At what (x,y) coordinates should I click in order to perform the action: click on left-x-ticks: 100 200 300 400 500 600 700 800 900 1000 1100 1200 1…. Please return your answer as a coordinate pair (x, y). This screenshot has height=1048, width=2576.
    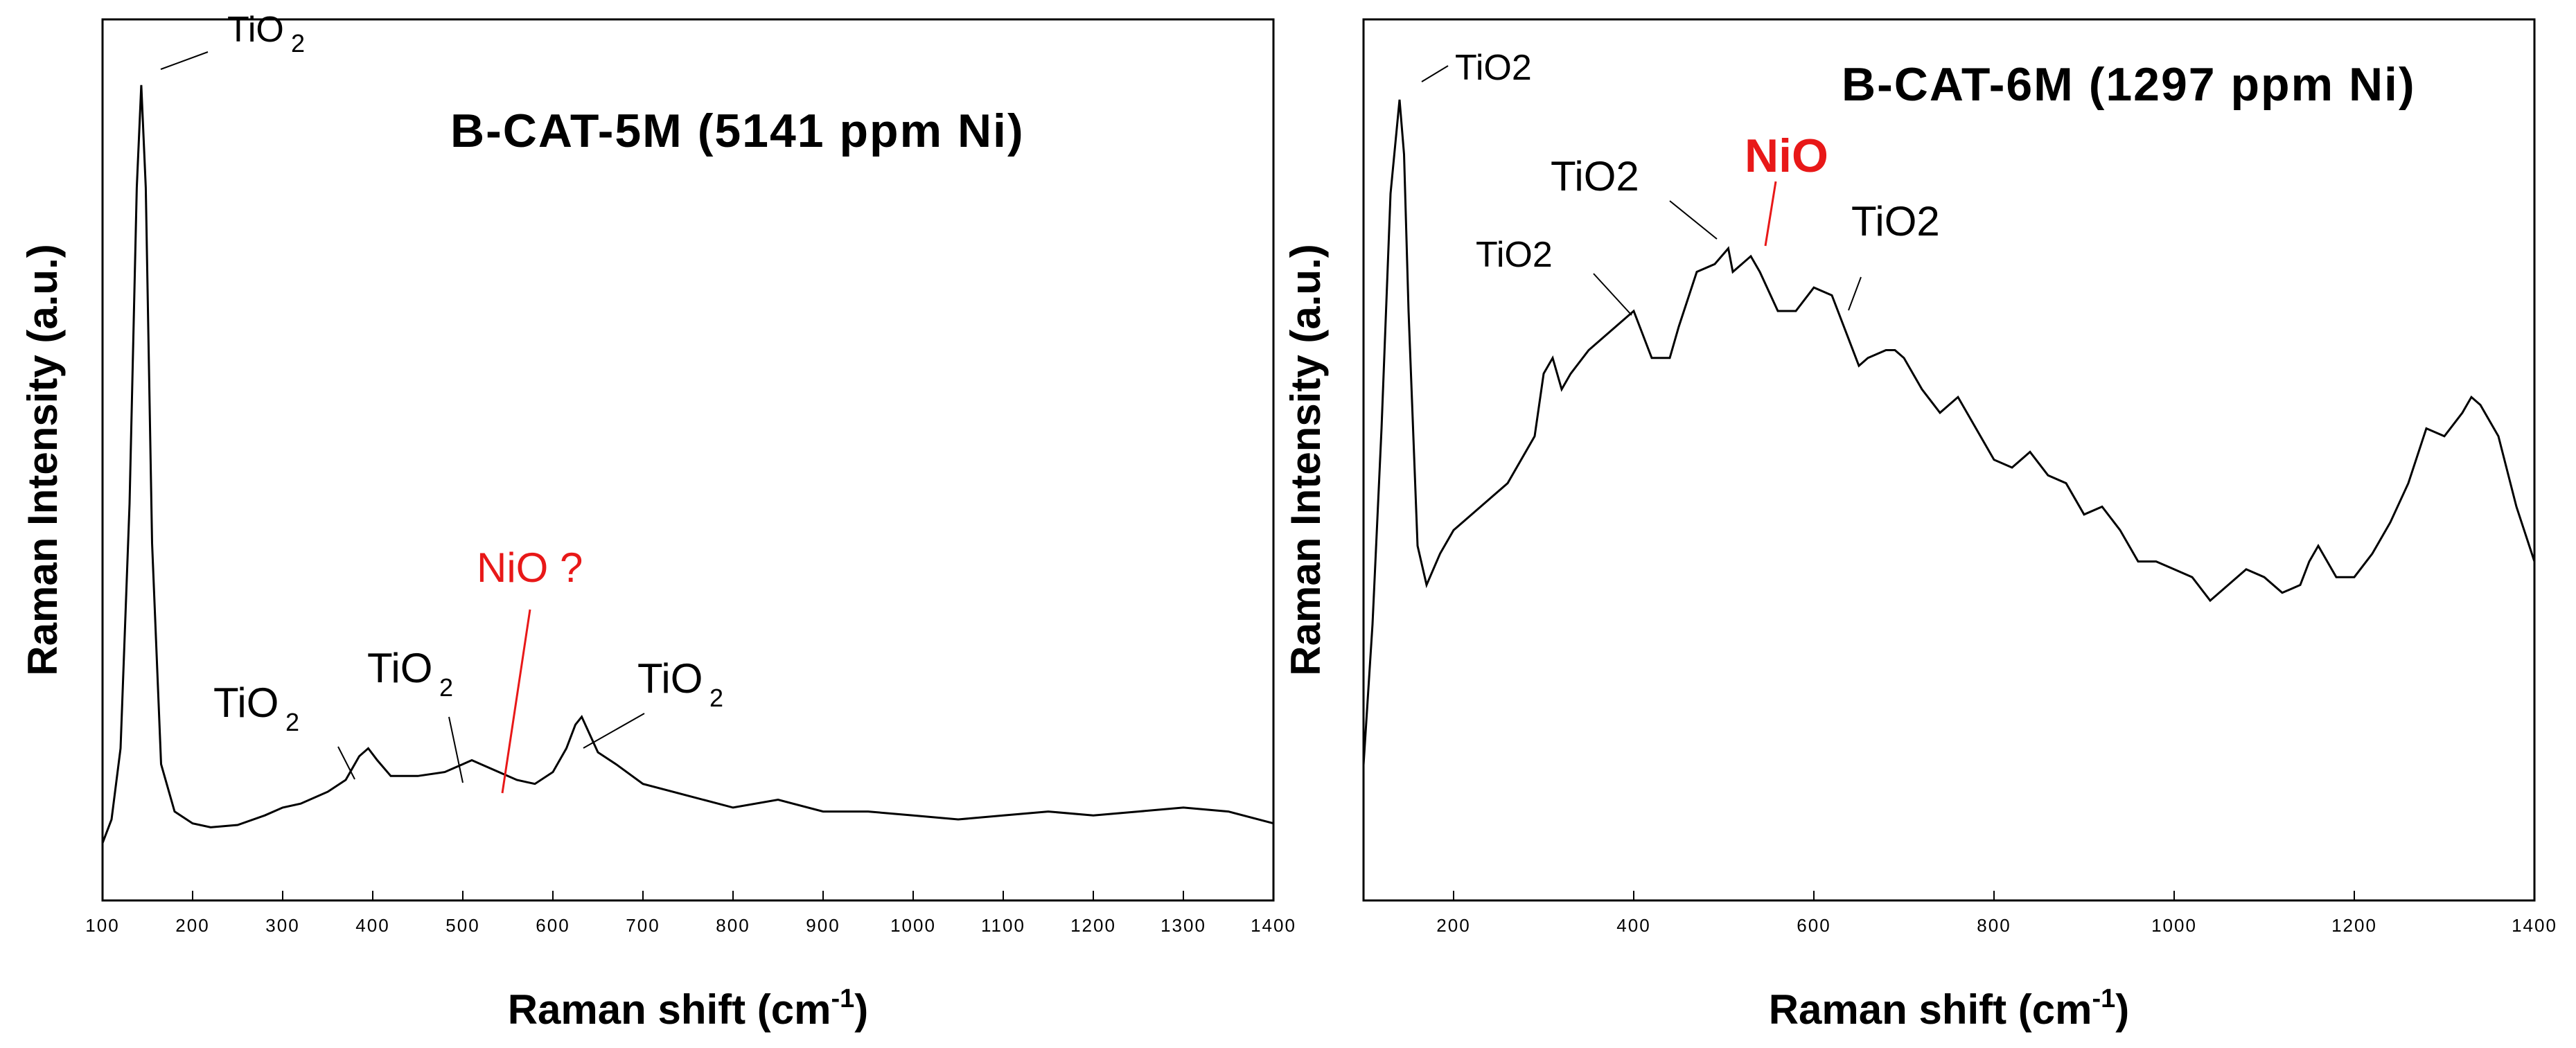
    Looking at the image, I should click on (690, 913).